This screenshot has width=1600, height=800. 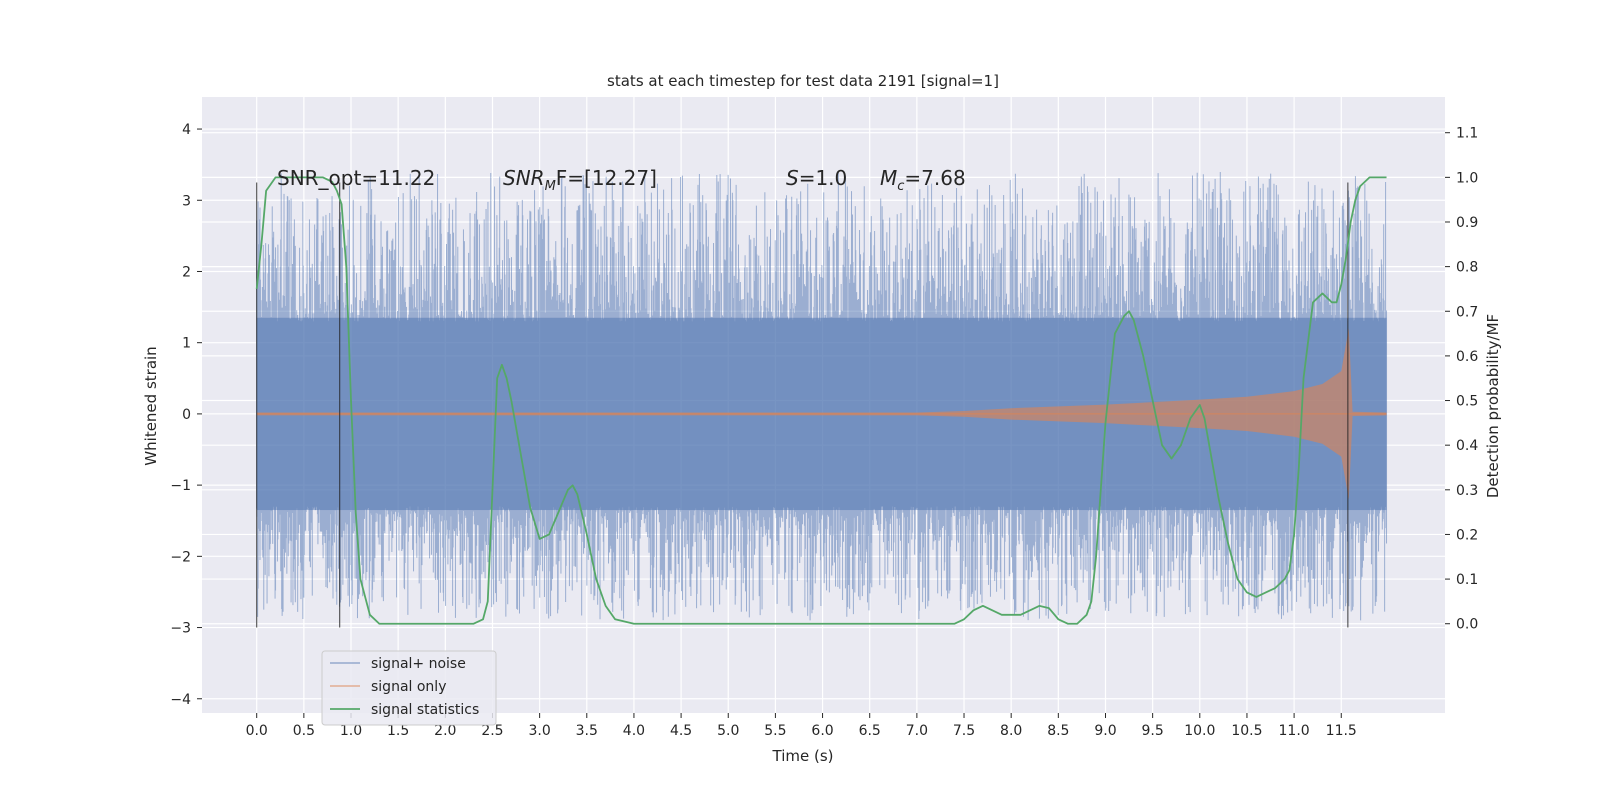 I want to click on y-right-tick-label: 0.9, so click(x=1467, y=223).